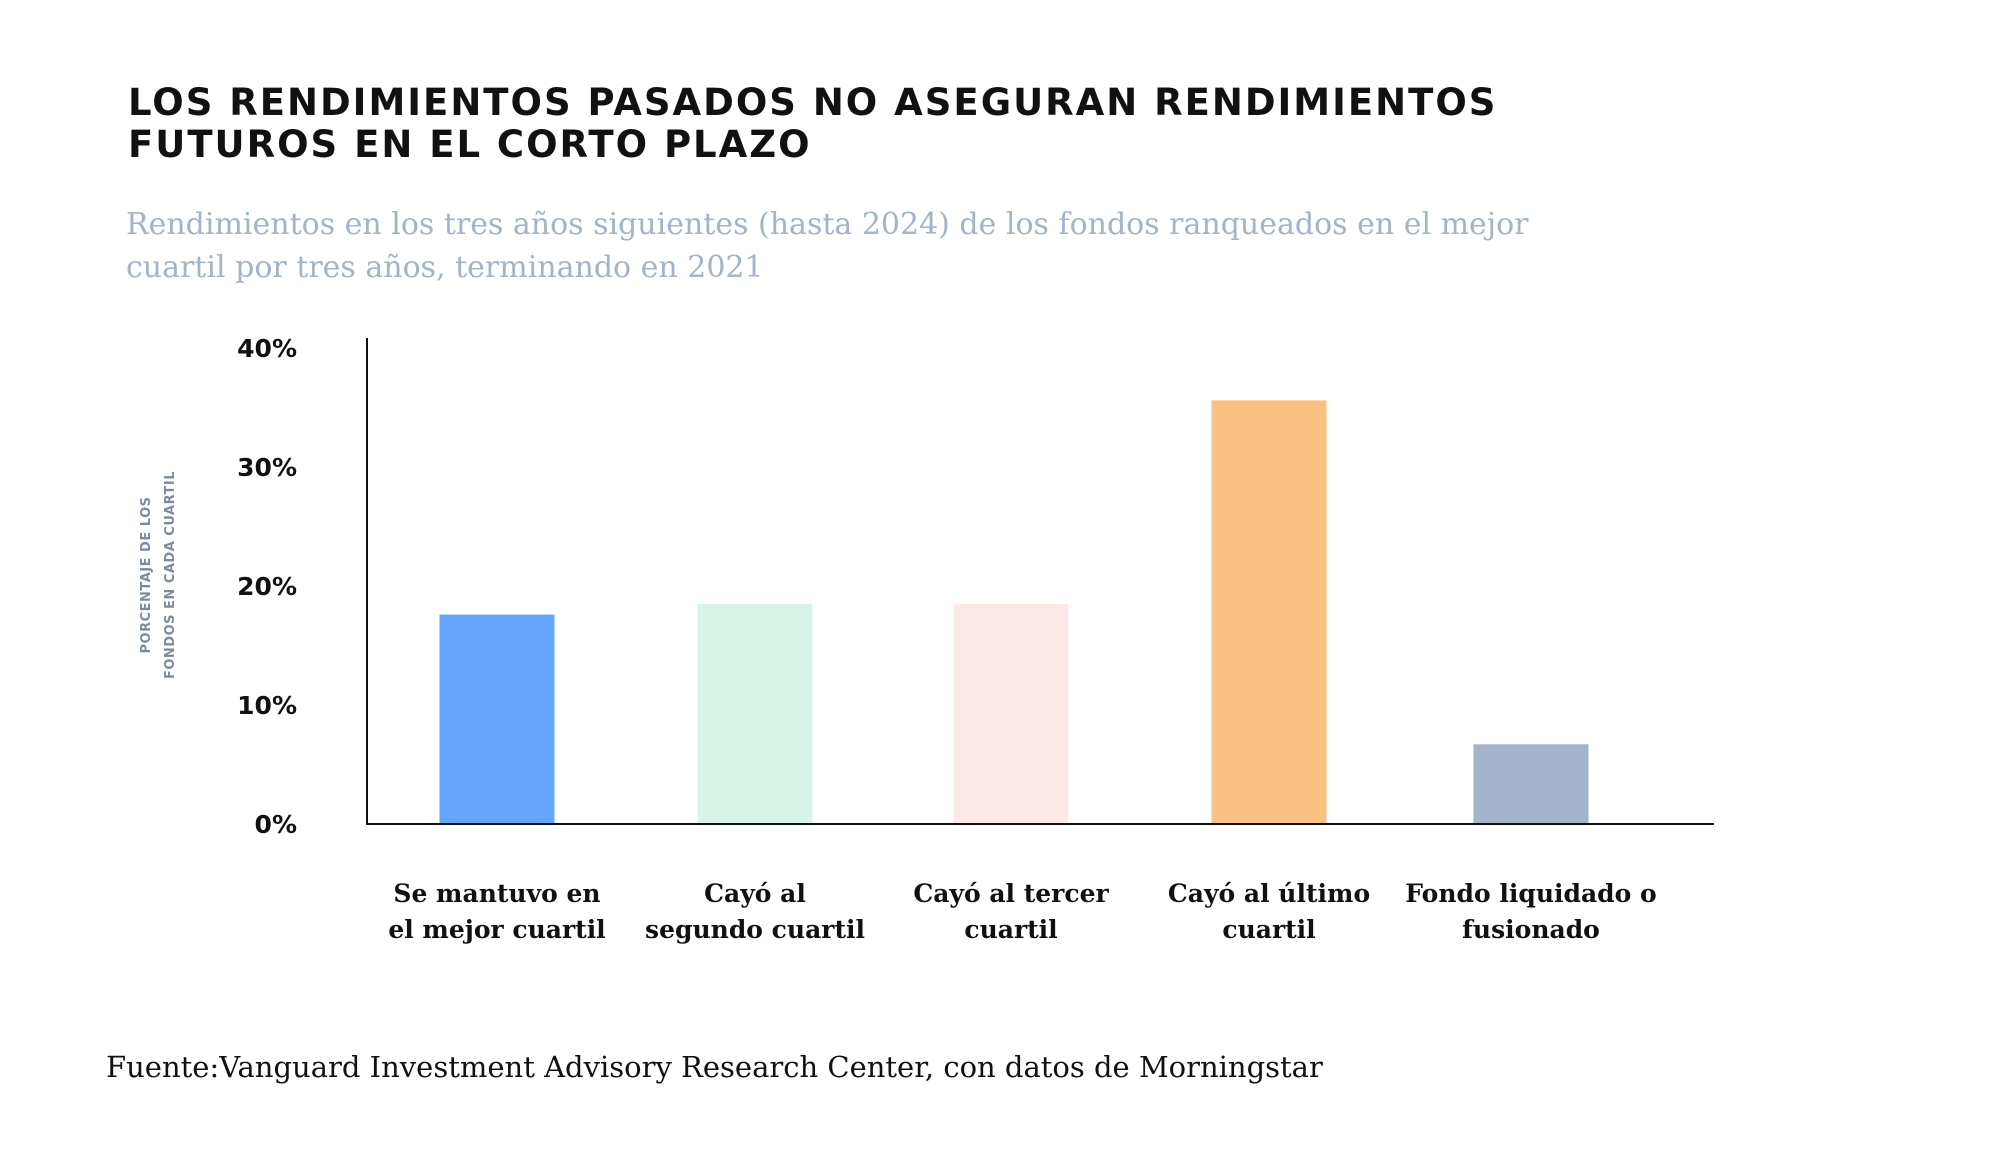 This screenshot has height=1175, width=2000. I want to click on x-tick-label: el mejor cuartil, so click(496, 929).